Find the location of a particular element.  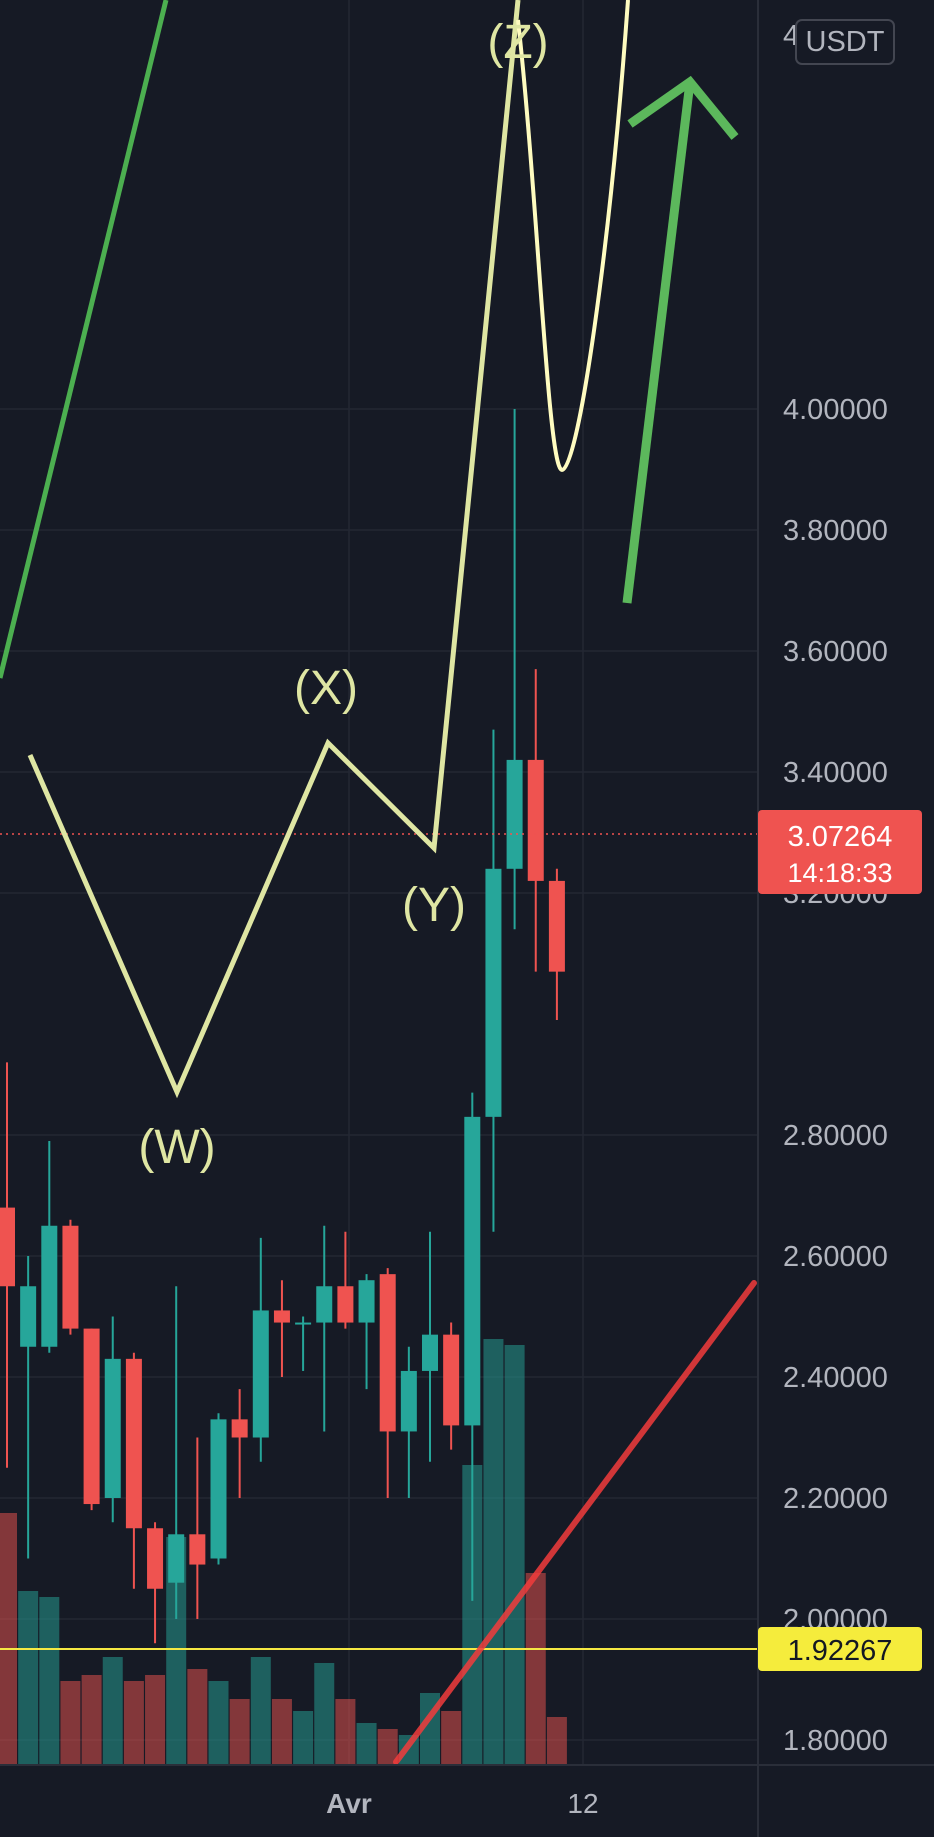

countdown: 14:18:33 is located at coordinates (839, 873).